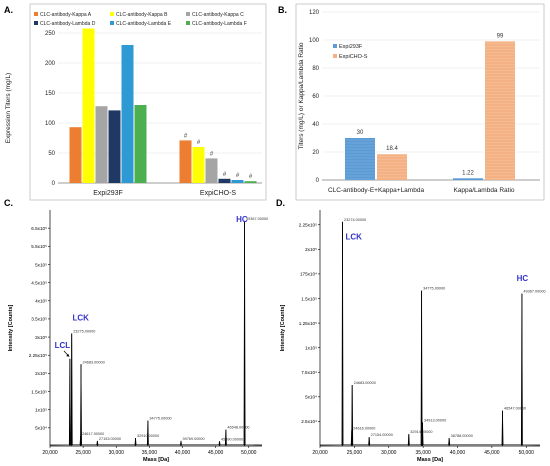  I want to click on panel-letter-a: A., so click(8, 10).